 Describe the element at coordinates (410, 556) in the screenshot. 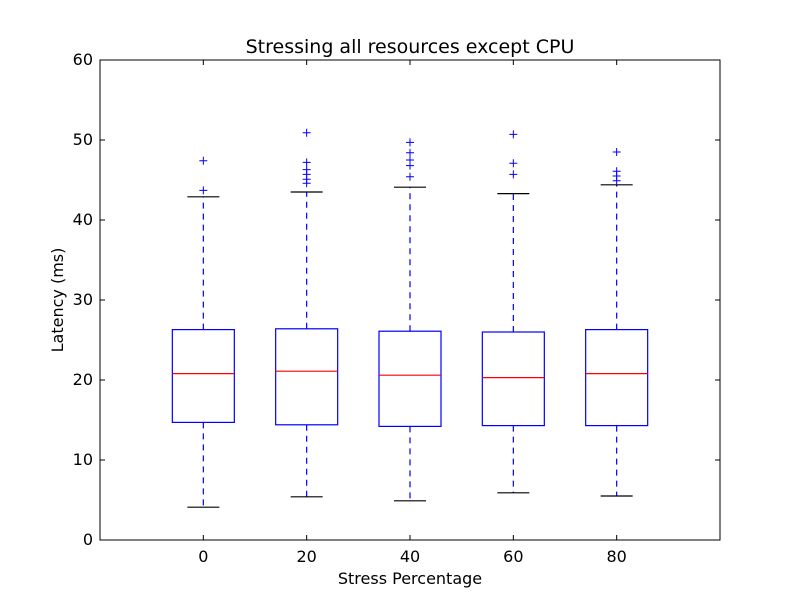

I see `x-tick-label: 40` at that location.